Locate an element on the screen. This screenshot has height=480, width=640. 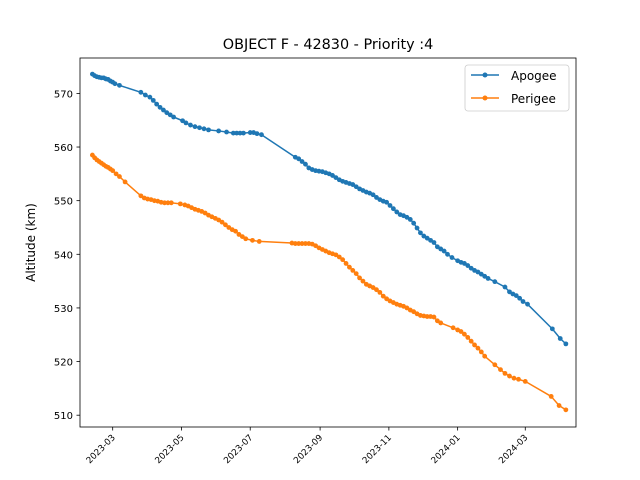
y-tick-label: 550 is located at coordinates (63, 202).